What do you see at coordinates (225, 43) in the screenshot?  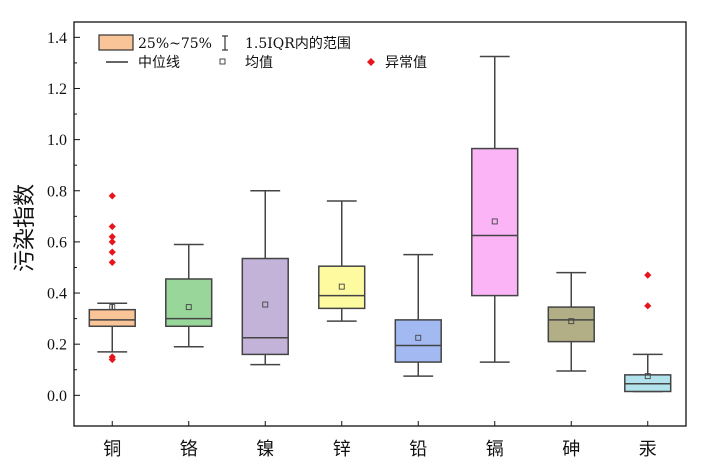 I see `legend-whisker-symbol` at bounding box center [225, 43].